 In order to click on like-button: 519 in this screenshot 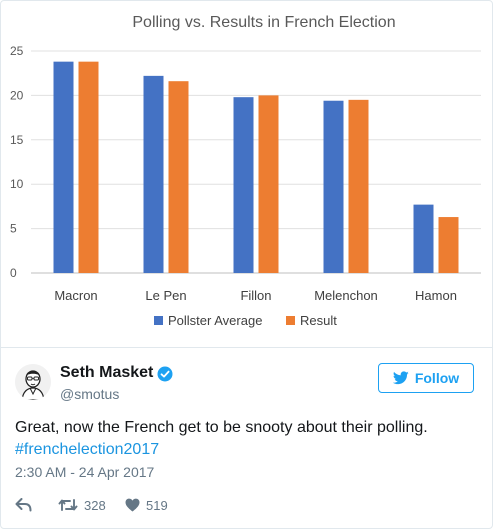, I will do `click(146, 505)`.